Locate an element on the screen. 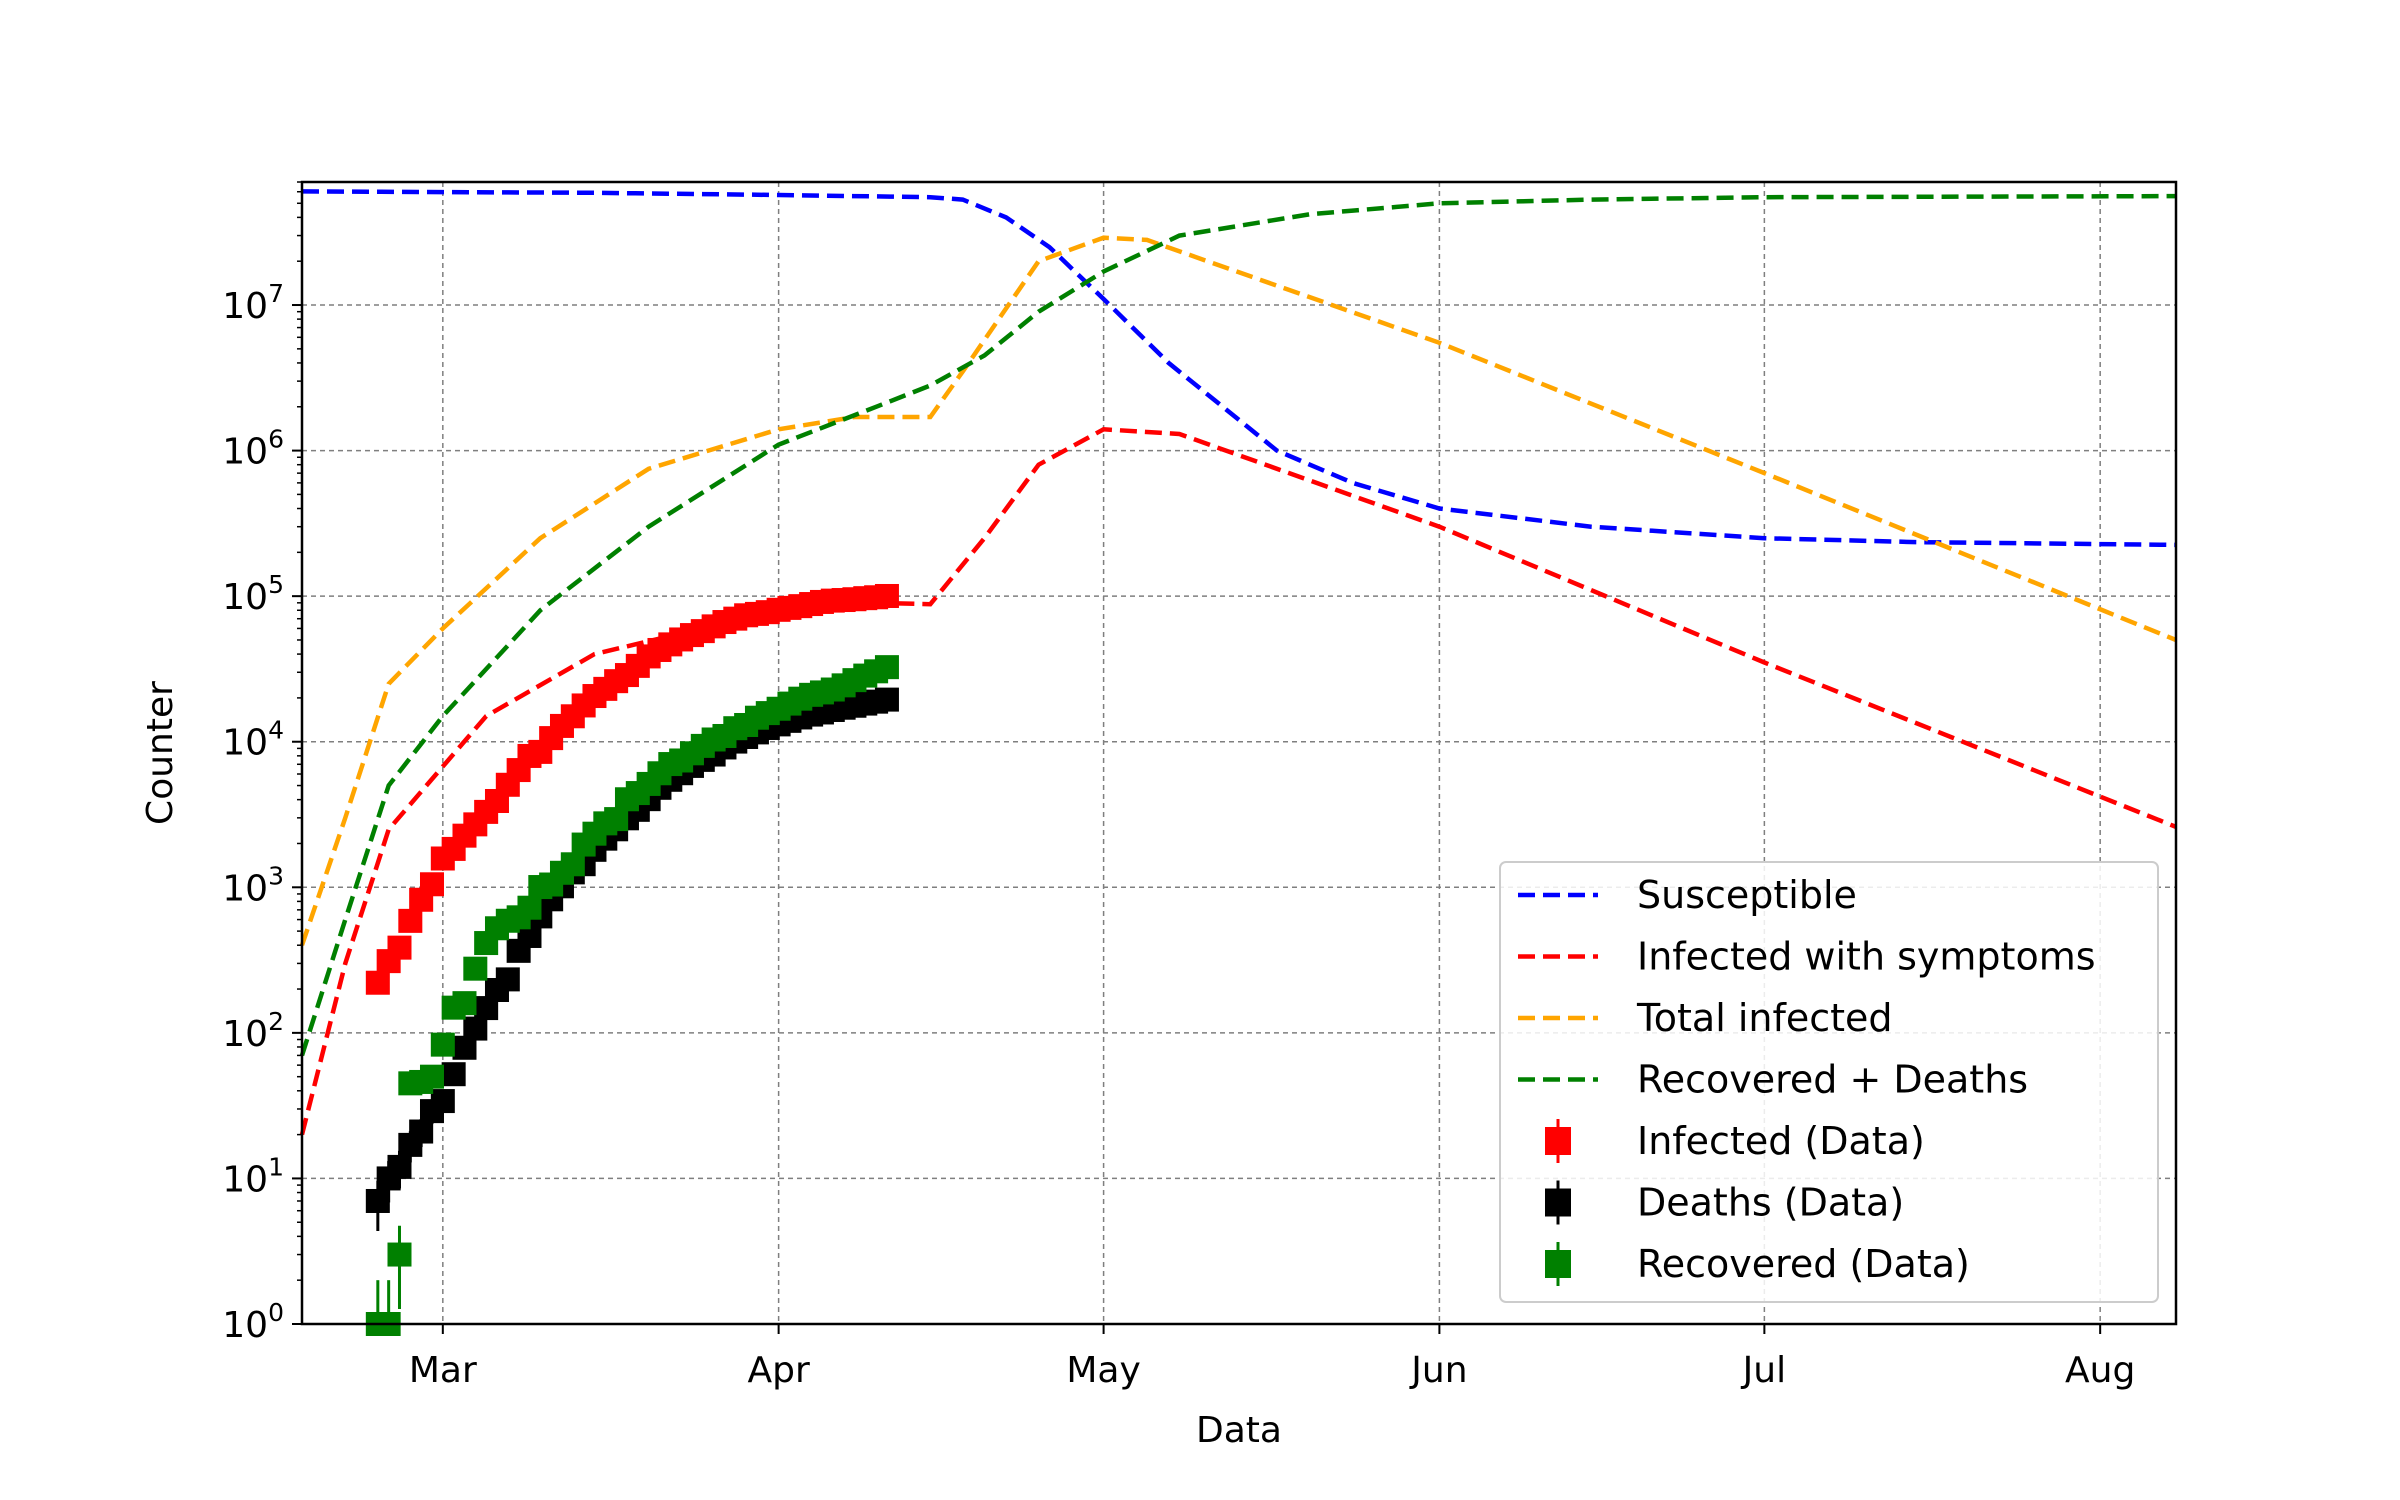 This screenshot has height=1500, width=2400. y-tick-label: 10⁴ is located at coordinates (253, 740).